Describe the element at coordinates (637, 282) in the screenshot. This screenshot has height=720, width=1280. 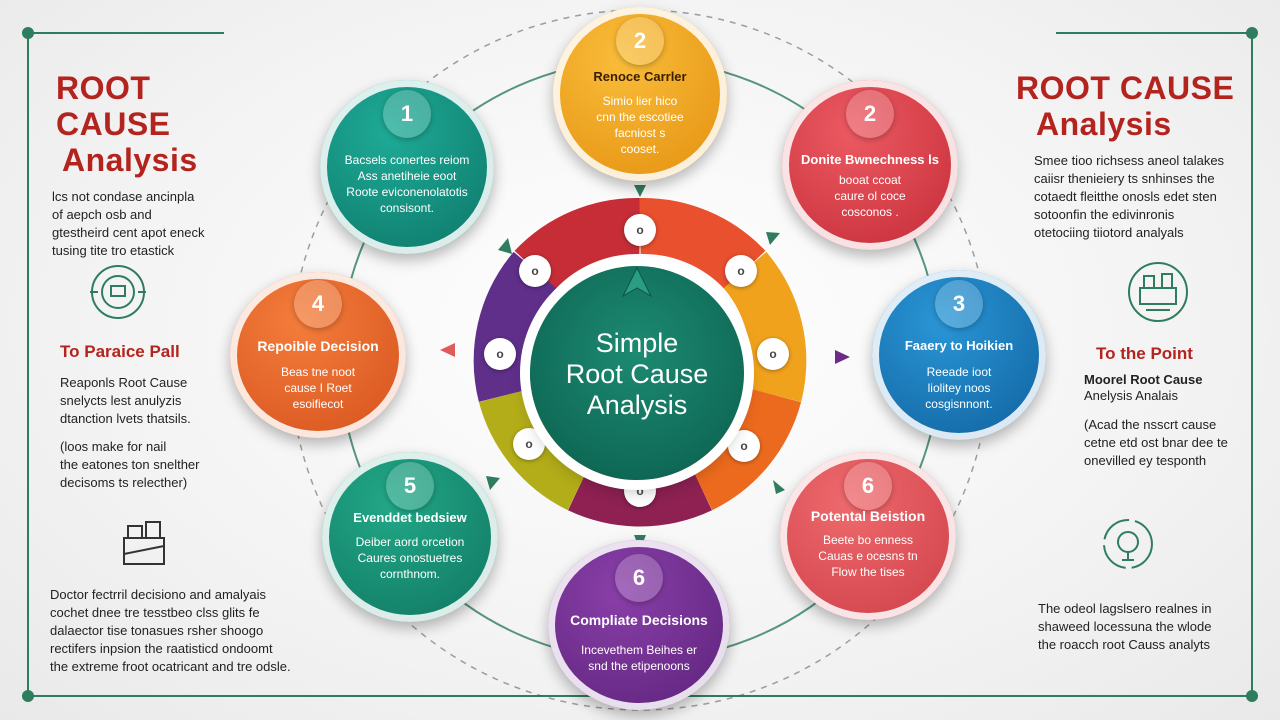
I see `up-arrow-icon` at that location.